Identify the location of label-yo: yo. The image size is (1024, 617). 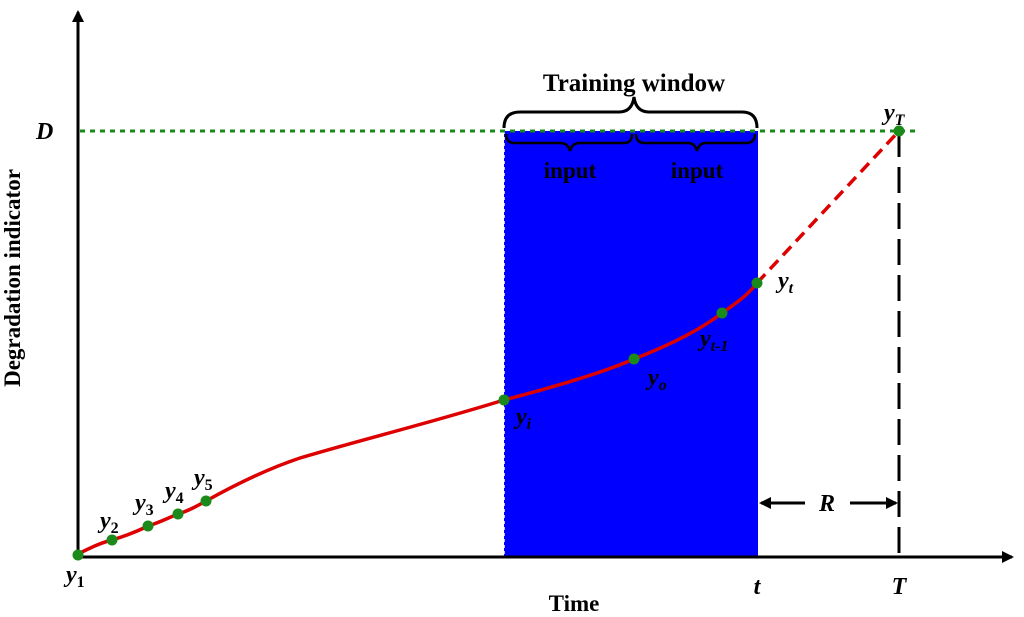
(656, 379).